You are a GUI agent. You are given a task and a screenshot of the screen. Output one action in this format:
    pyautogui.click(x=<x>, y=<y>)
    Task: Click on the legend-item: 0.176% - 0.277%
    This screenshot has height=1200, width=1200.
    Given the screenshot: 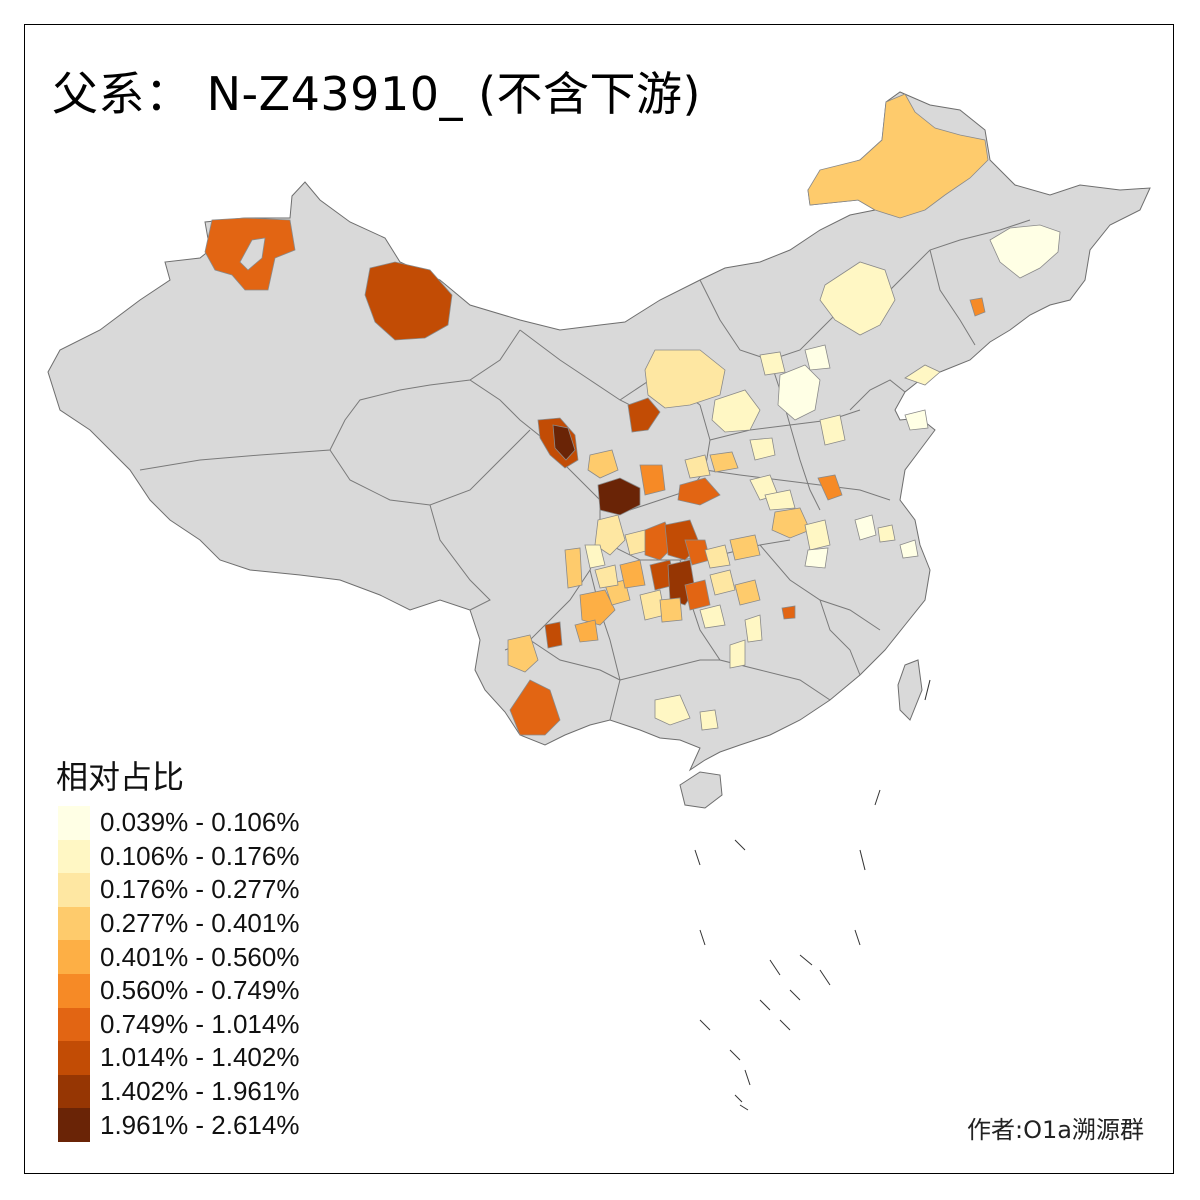 What is the action you would take?
    pyautogui.click(x=178, y=890)
    